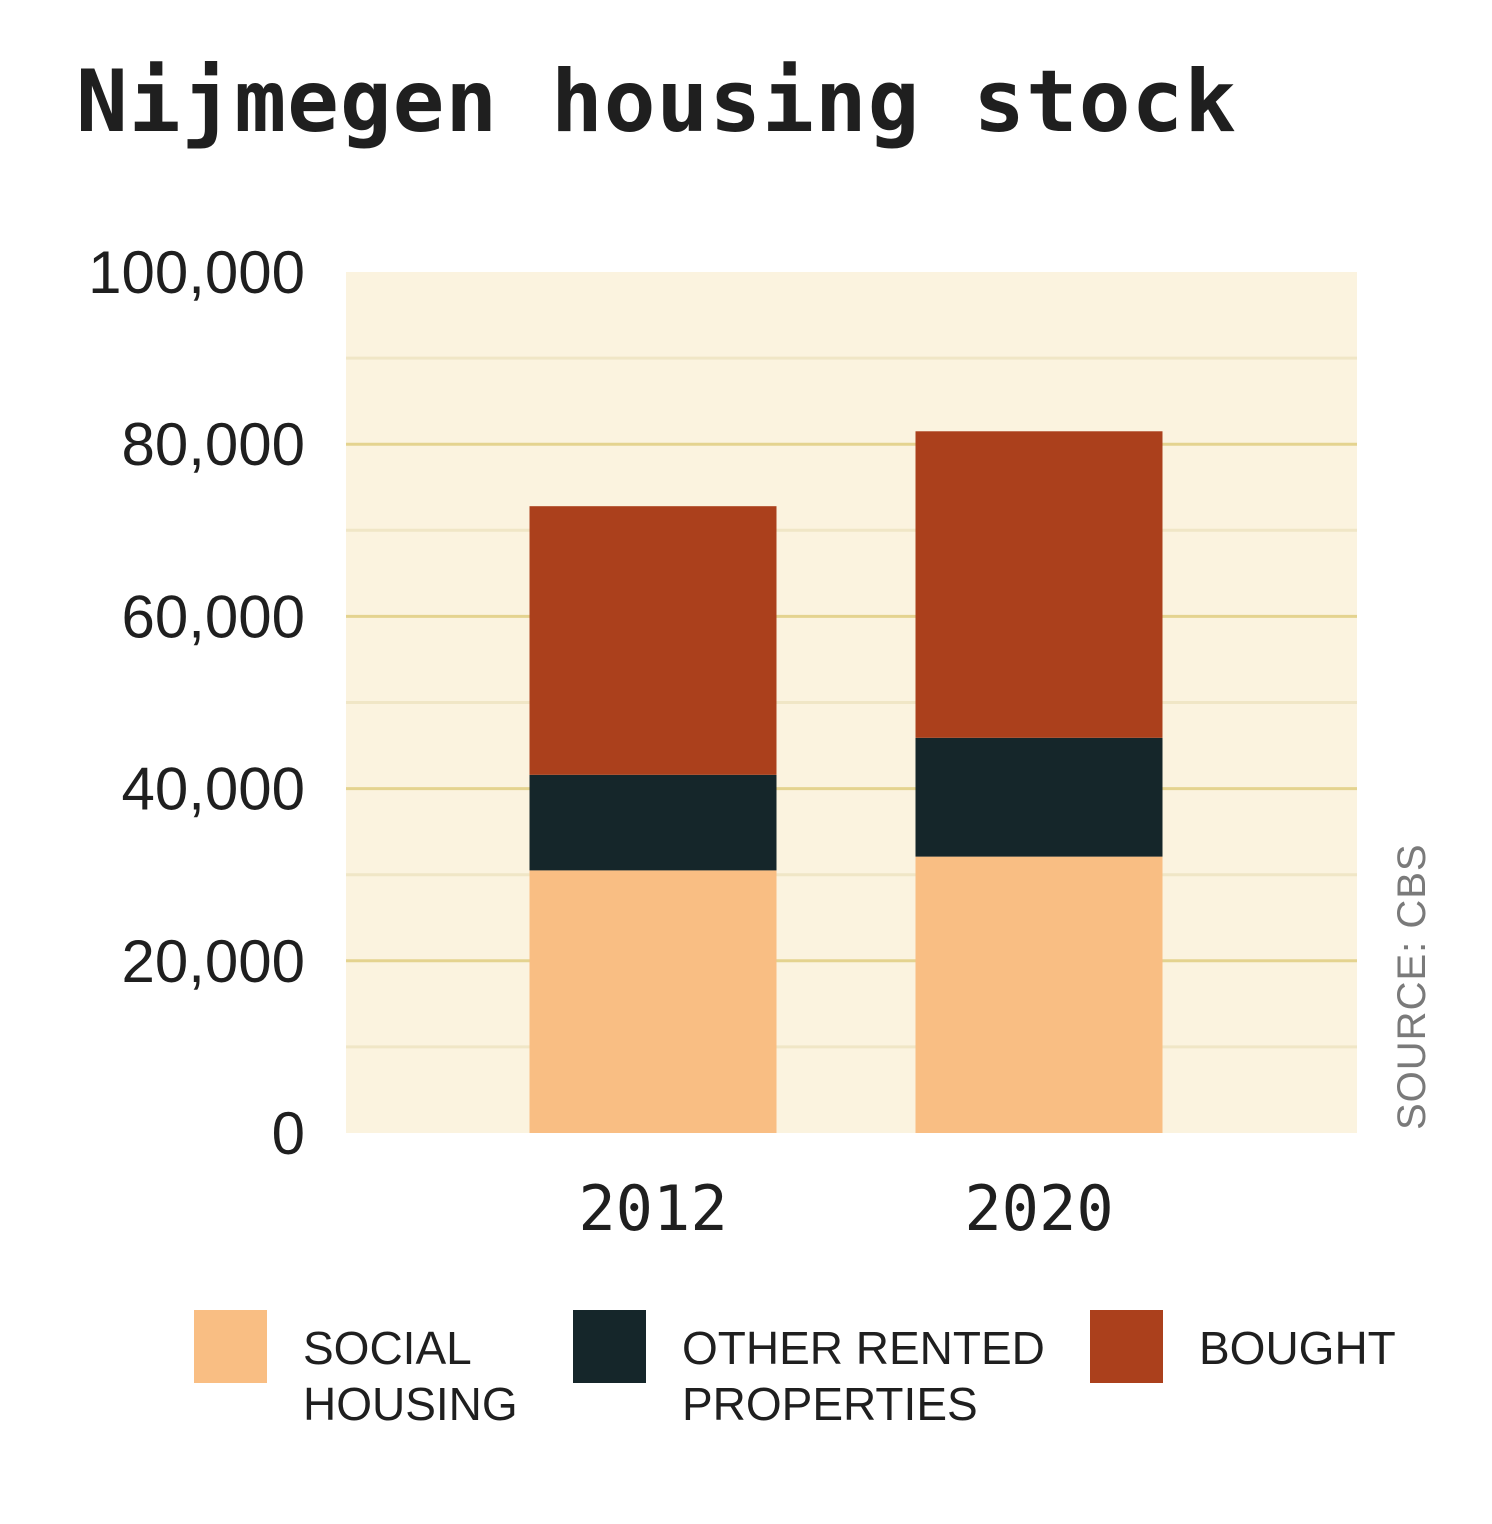 The height and width of the screenshot is (1524, 1492). I want to click on y-tick-label: 60,000, so click(213, 616).